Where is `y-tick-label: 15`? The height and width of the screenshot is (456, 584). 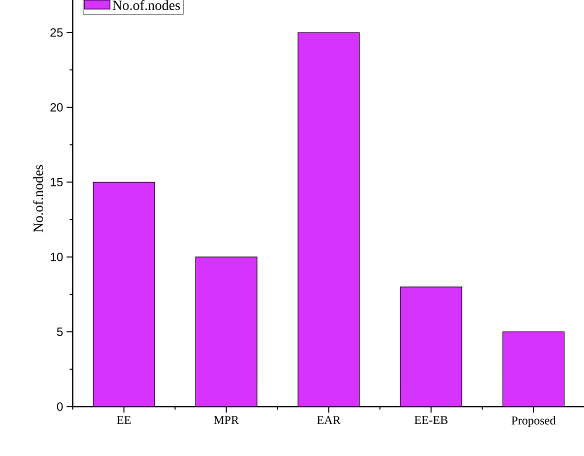 y-tick-label: 15 is located at coordinates (56, 182).